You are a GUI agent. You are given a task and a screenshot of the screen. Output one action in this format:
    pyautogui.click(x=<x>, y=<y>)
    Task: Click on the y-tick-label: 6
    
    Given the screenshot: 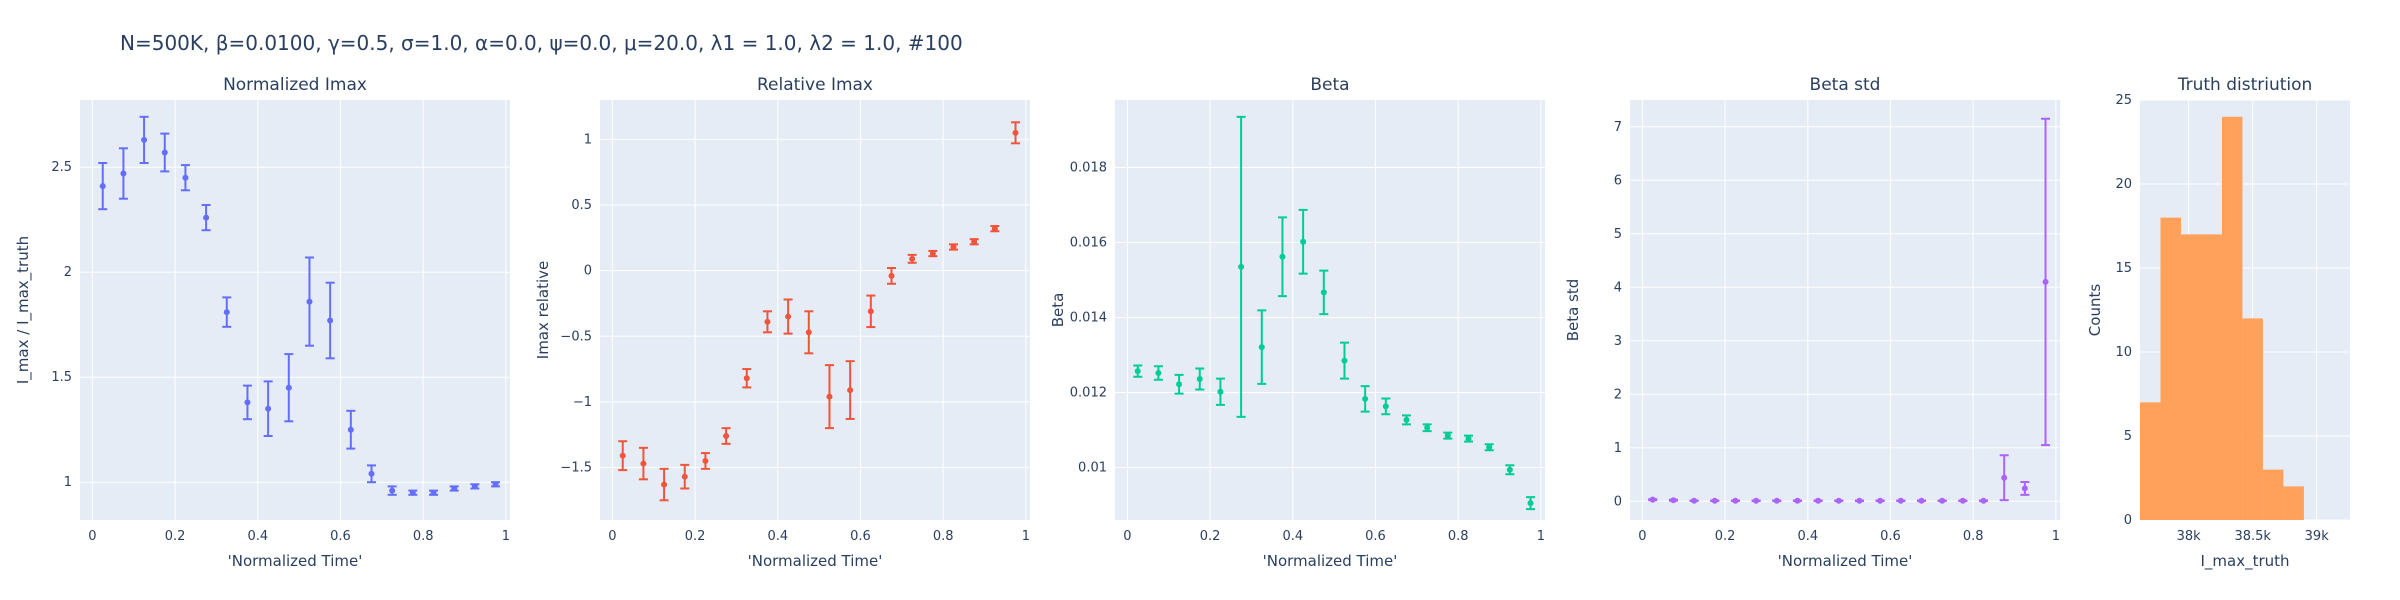 What is the action you would take?
    pyautogui.click(x=1618, y=180)
    